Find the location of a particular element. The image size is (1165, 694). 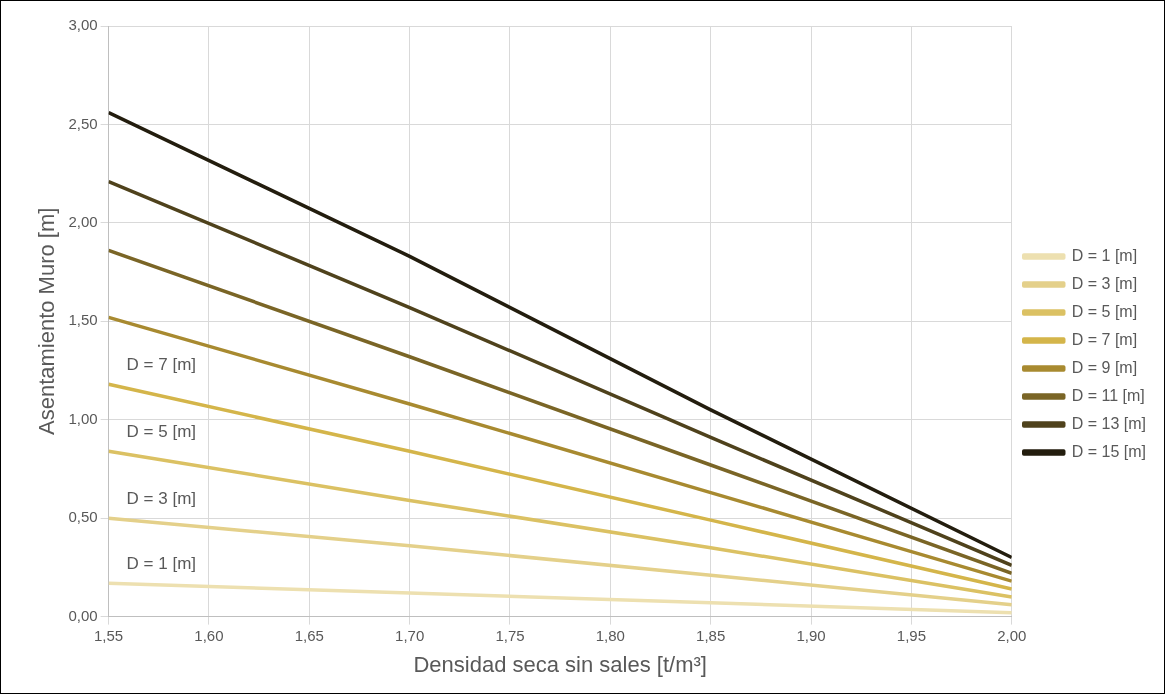

annotation: D = 1 [m] is located at coordinates (161, 564).